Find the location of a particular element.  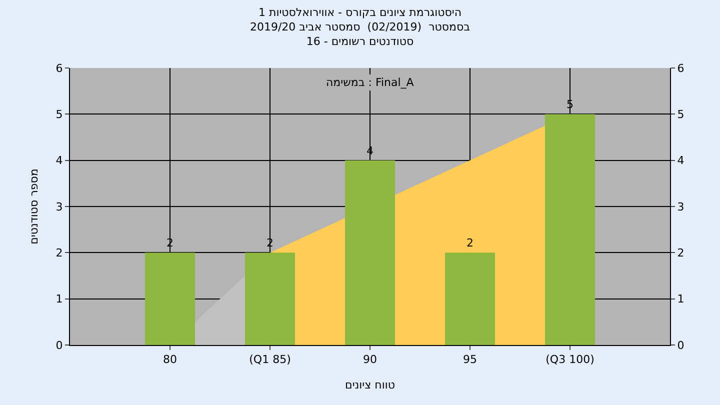

y-tick-label: 1 is located at coordinates (59, 299).